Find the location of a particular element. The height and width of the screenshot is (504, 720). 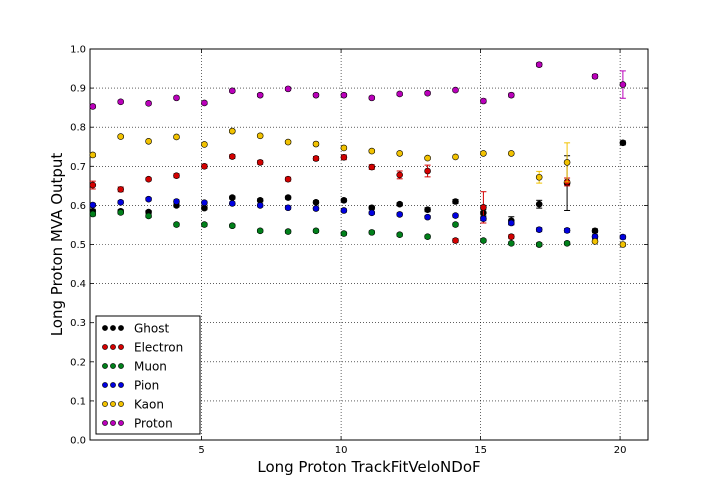

legend-label-muon: Muon is located at coordinates (150, 367).